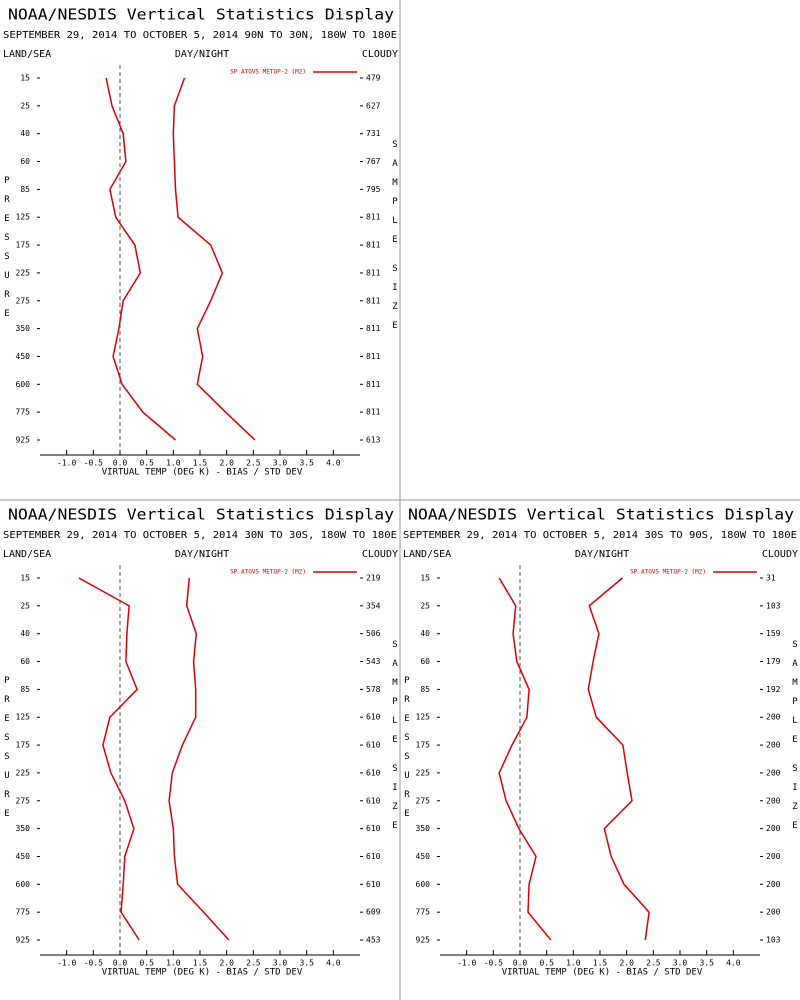 This screenshot has width=800, height=1000. I want to click on sample-size: 543, so click(373, 661).